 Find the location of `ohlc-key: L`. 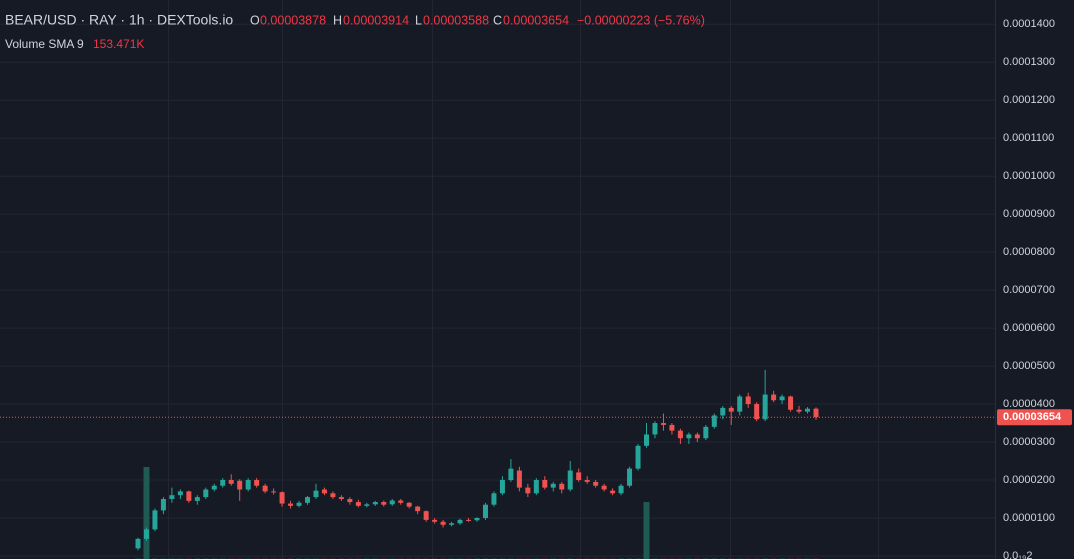

ohlc-key: L is located at coordinates (418, 20).